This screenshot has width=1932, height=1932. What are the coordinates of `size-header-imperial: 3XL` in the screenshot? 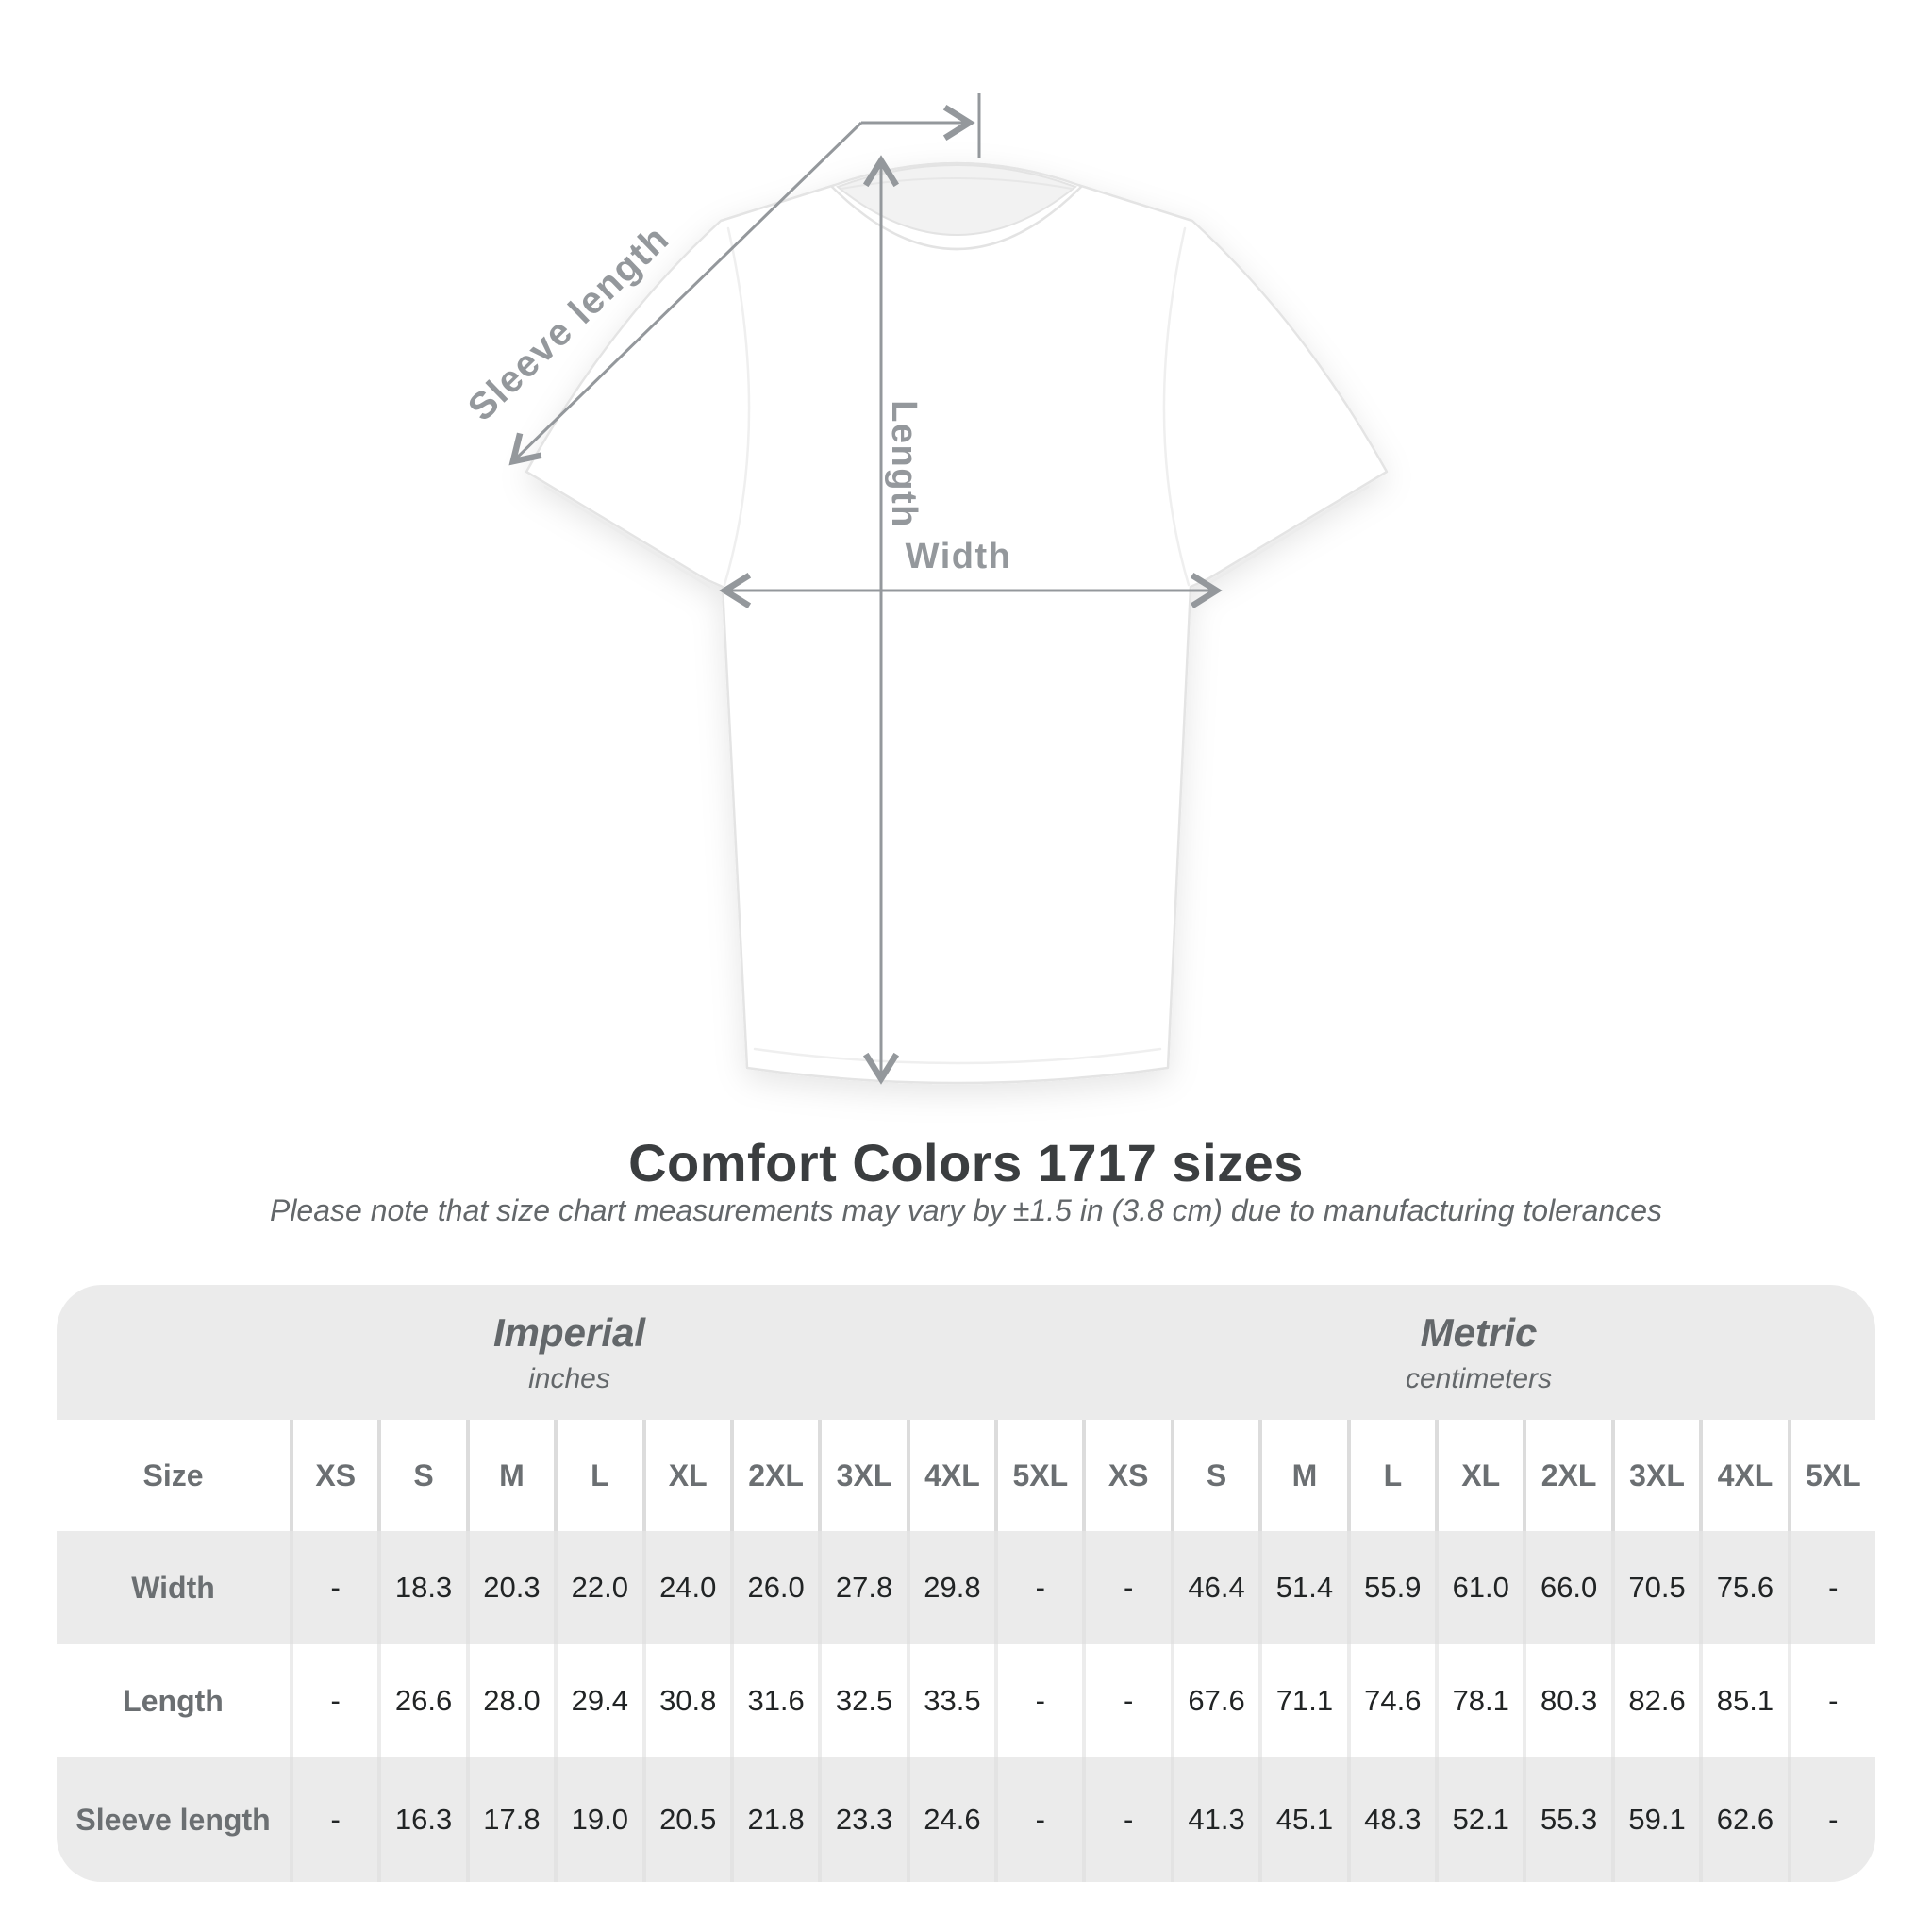 It's located at (862, 1476).